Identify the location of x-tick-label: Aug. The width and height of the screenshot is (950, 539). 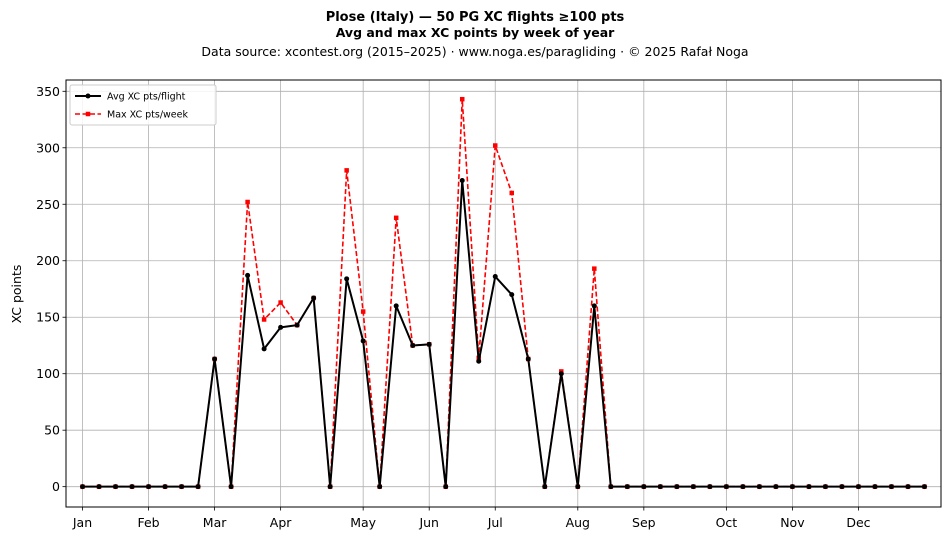
(578, 522).